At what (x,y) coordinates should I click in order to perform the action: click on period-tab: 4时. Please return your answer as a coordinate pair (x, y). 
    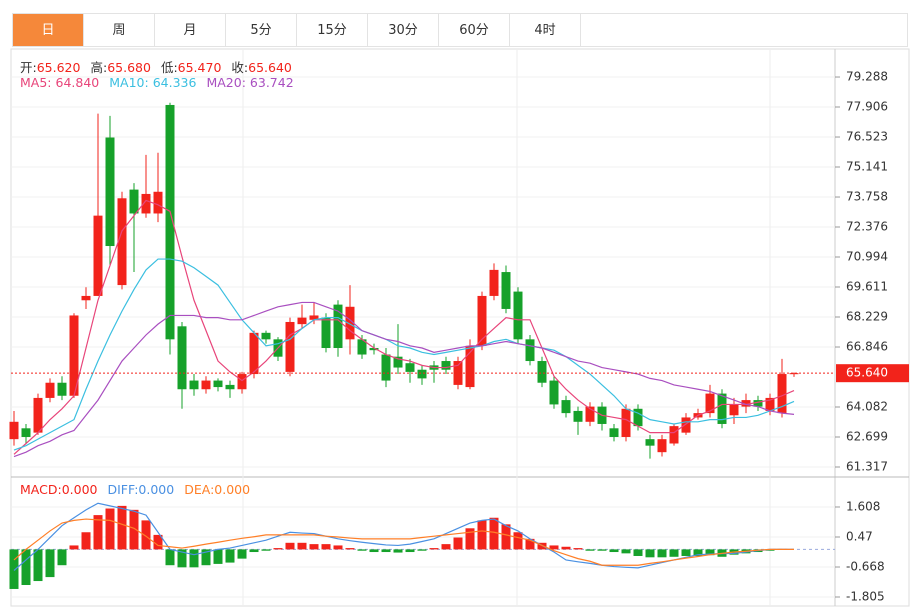
    Looking at the image, I should click on (545, 30).